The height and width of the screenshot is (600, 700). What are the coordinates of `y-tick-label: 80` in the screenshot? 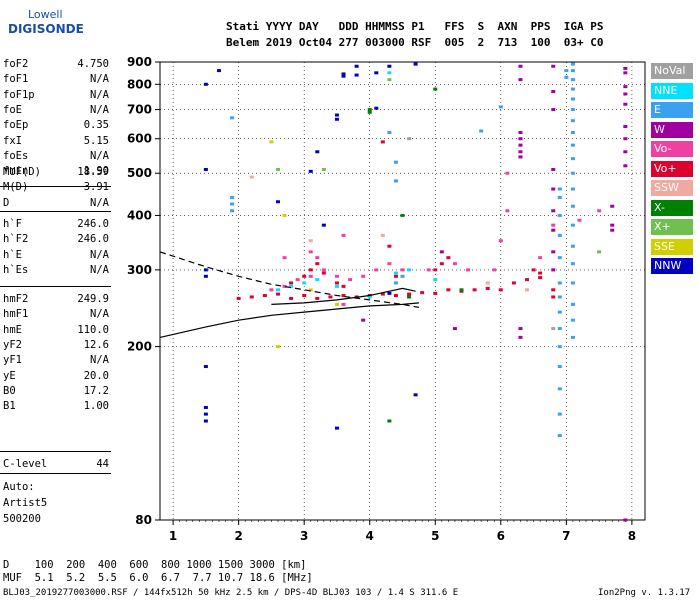 It's located at (143, 520).